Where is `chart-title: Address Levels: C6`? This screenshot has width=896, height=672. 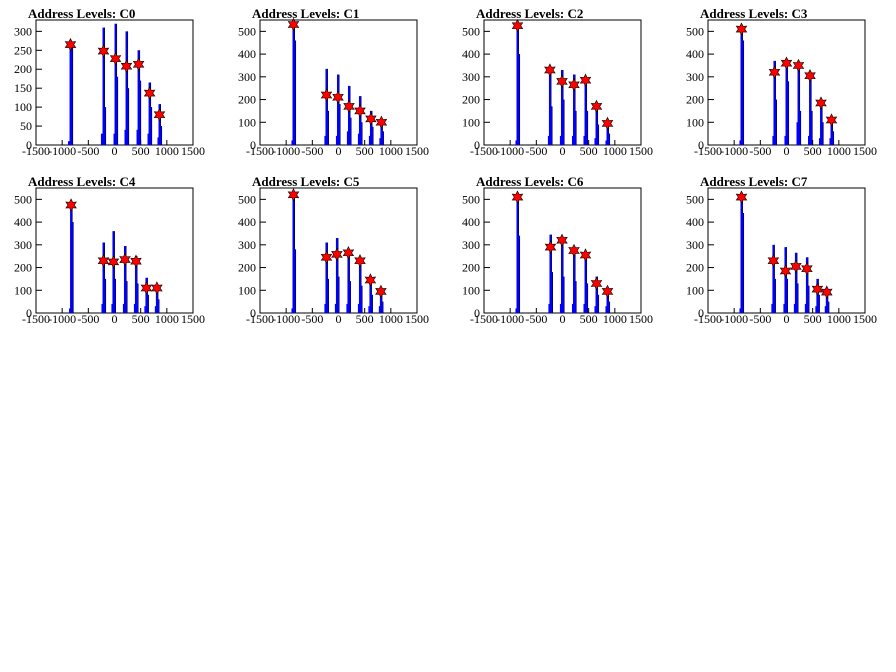
chart-title: Address Levels: C6 is located at coordinates (530, 181).